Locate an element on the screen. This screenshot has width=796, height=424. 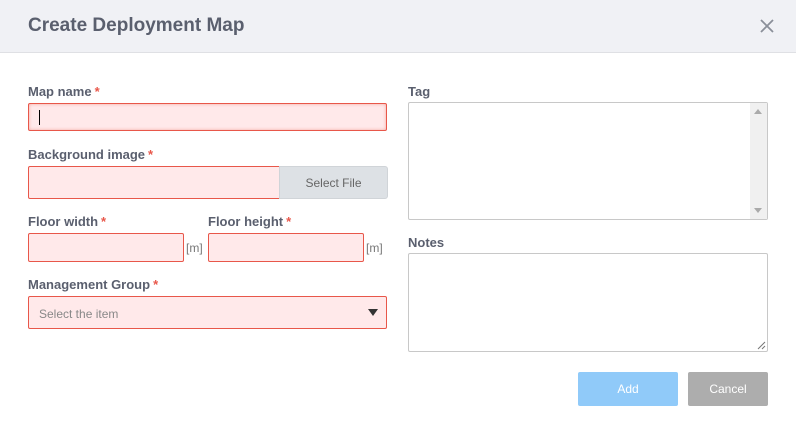
add-button: Add is located at coordinates (628, 389).